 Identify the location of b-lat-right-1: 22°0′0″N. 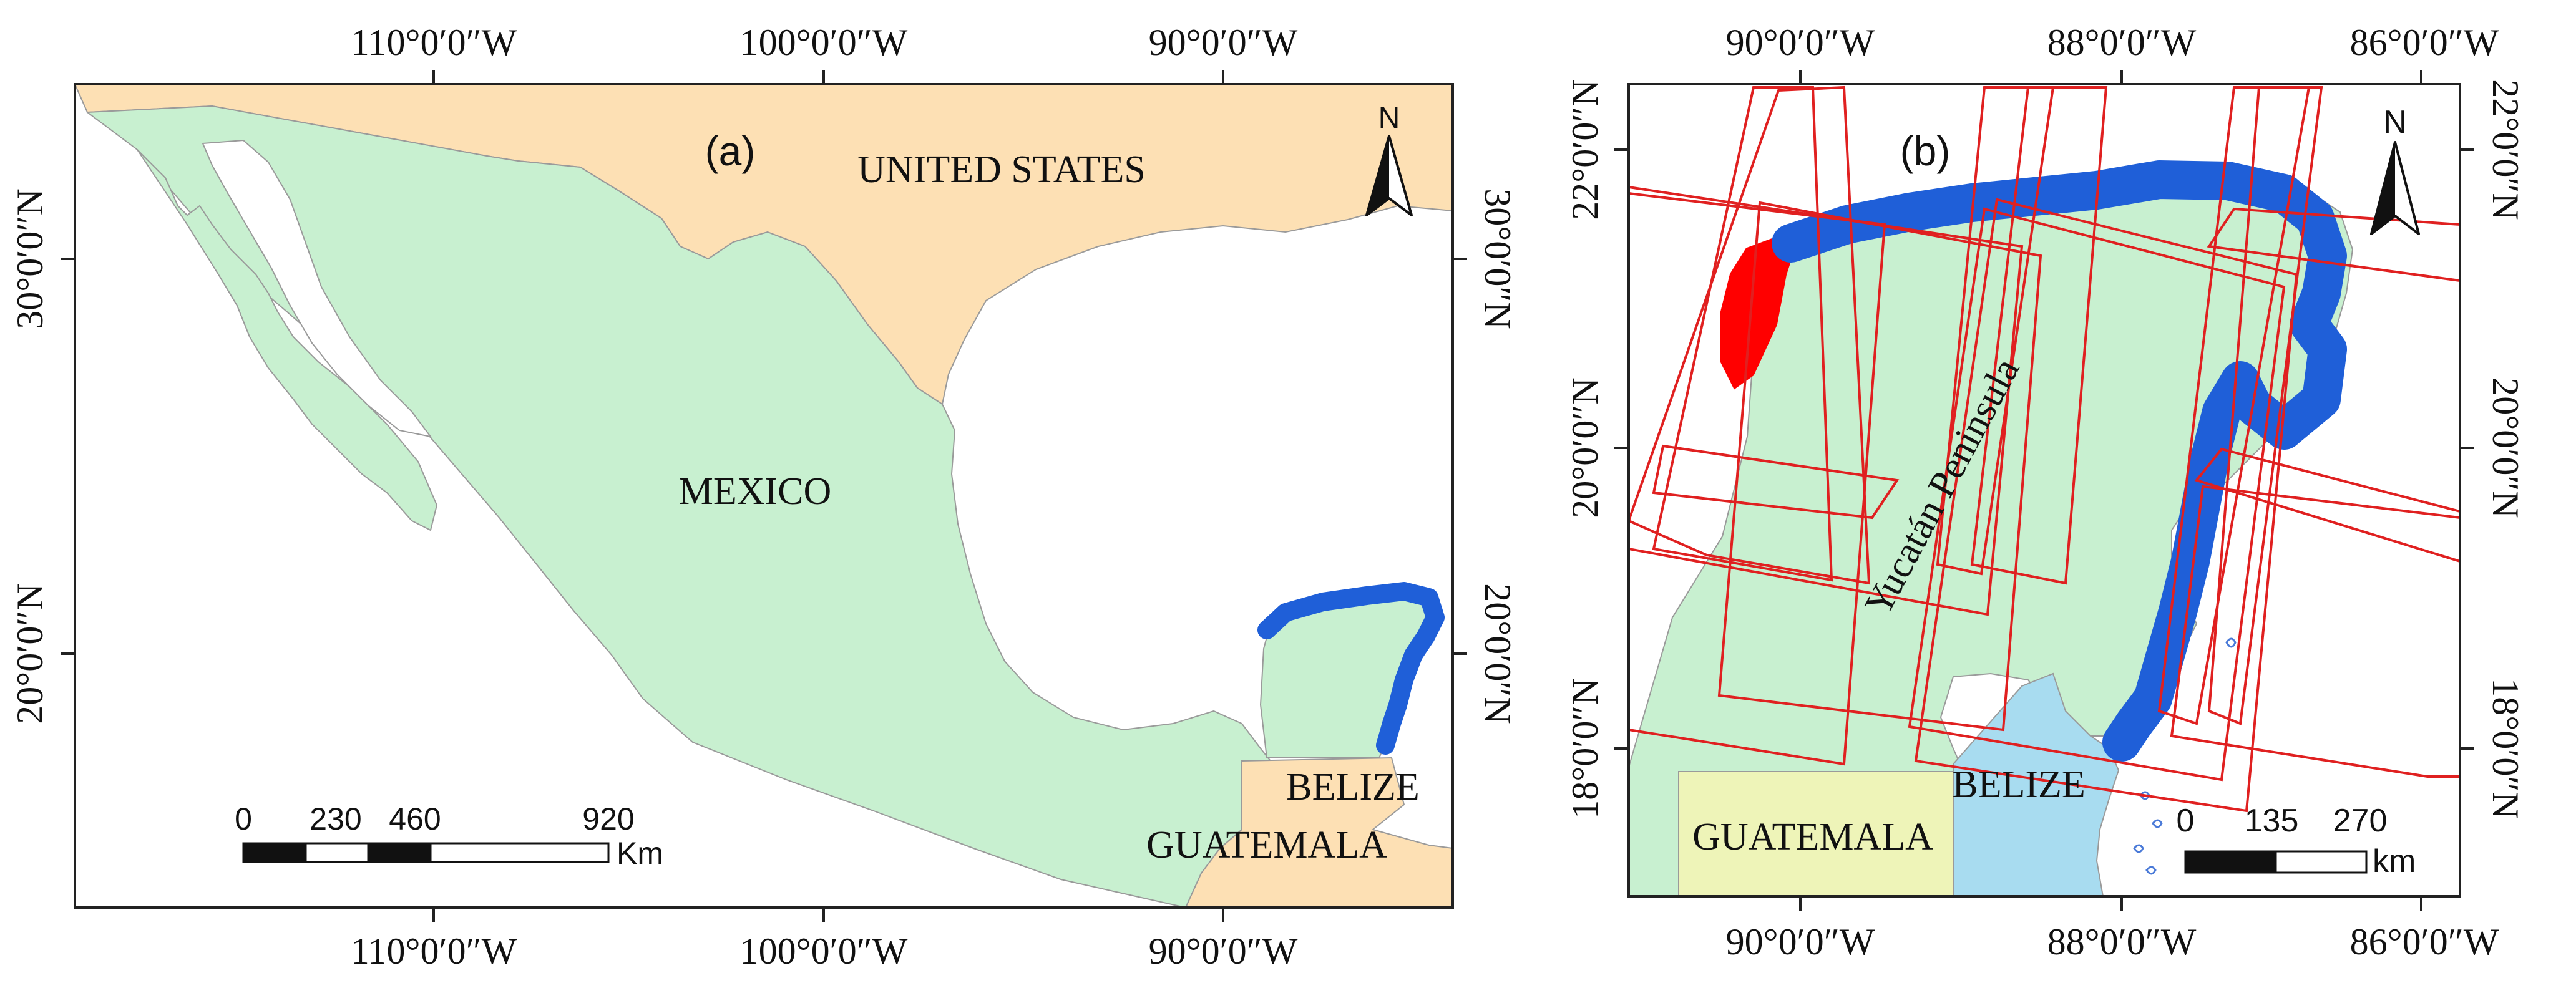
(2505, 149).